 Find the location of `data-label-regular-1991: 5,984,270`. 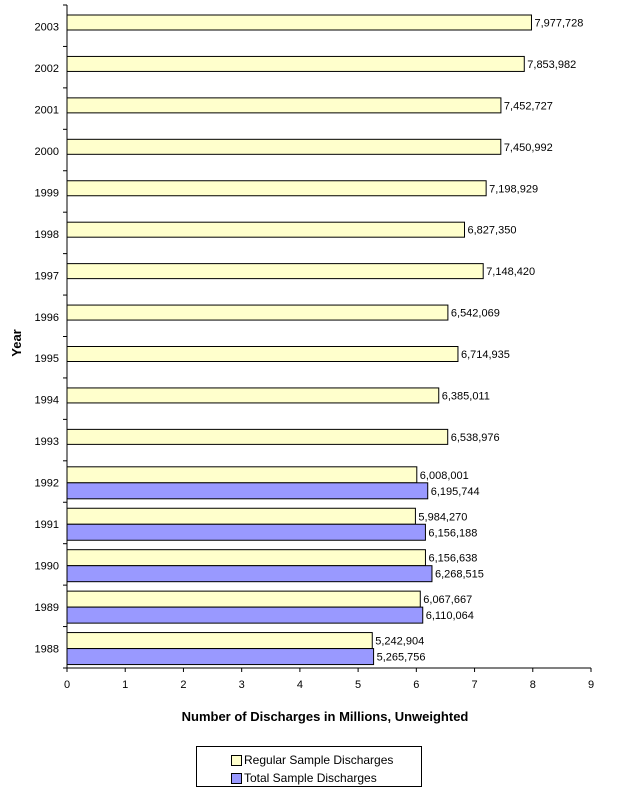

data-label-regular-1991: 5,984,270 is located at coordinates (442, 517).